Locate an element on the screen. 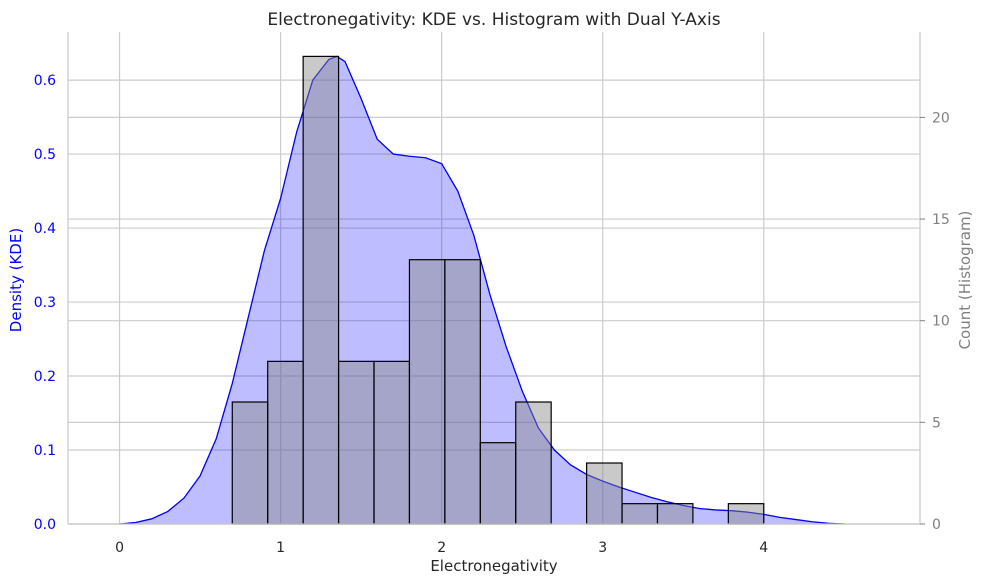 The image size is (984, 583). y1-tick-label: 0.6 is located at coordinates (45, 81).